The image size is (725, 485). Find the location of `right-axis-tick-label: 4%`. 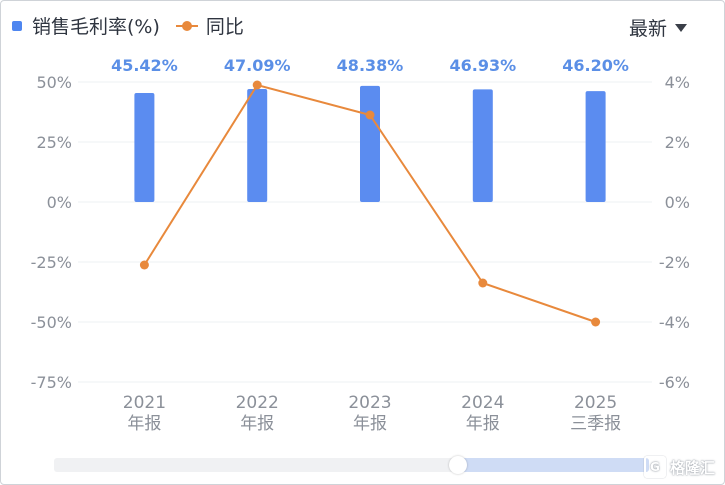

right-axis-tick-label: 4% is located at coordinates (677, 82).